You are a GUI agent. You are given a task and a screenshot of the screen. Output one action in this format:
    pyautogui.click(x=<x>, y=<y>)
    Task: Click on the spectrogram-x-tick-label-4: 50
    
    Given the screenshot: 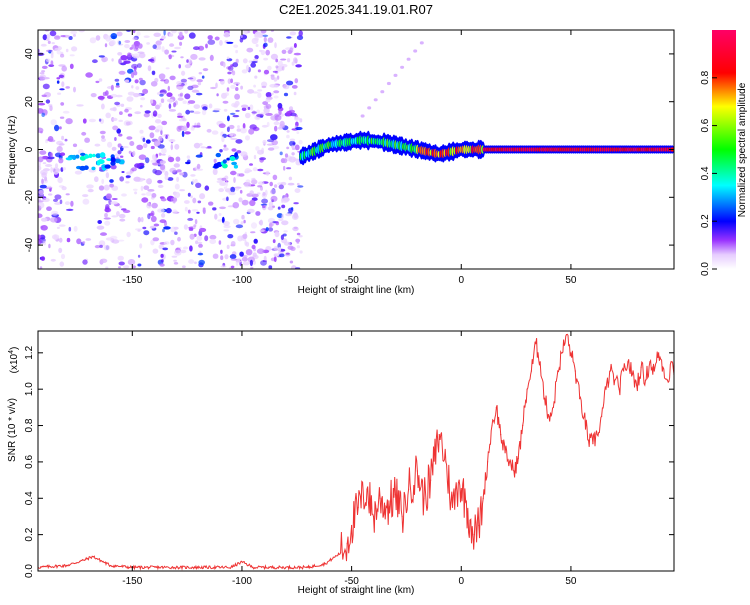 What is the action you would take?
    pyautogui.click(x=571, y=280)
    